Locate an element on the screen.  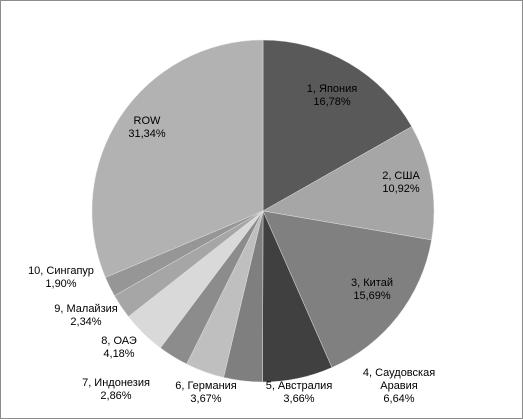
value-label: 16,78% is located at coordinates (332, 102).